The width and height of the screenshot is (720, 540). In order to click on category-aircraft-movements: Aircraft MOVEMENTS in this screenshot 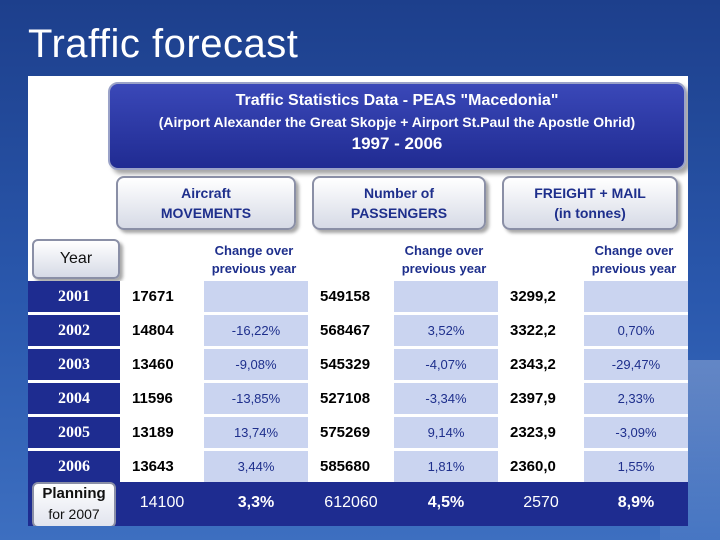, I will do `click(206, 203)`.